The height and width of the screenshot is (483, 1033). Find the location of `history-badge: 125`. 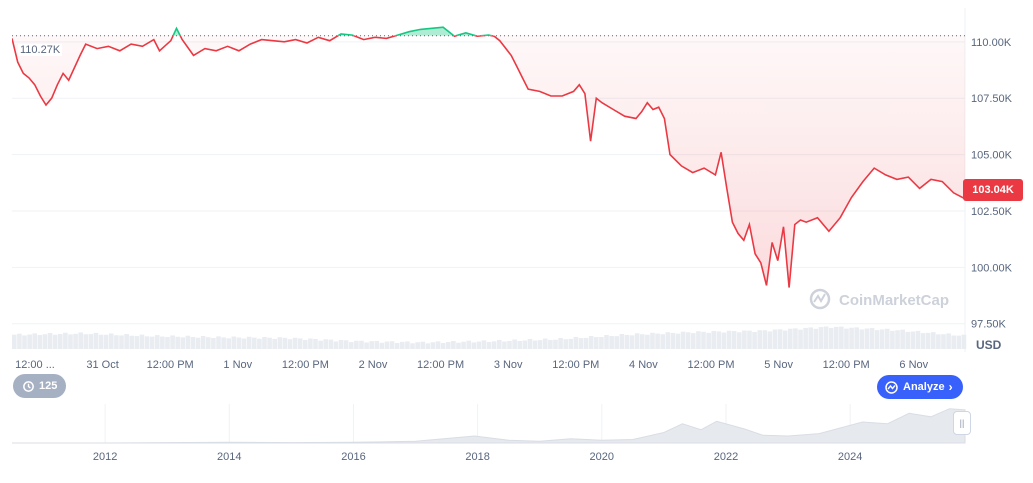

history-badge: 125 is located at coordinates (40, 386).